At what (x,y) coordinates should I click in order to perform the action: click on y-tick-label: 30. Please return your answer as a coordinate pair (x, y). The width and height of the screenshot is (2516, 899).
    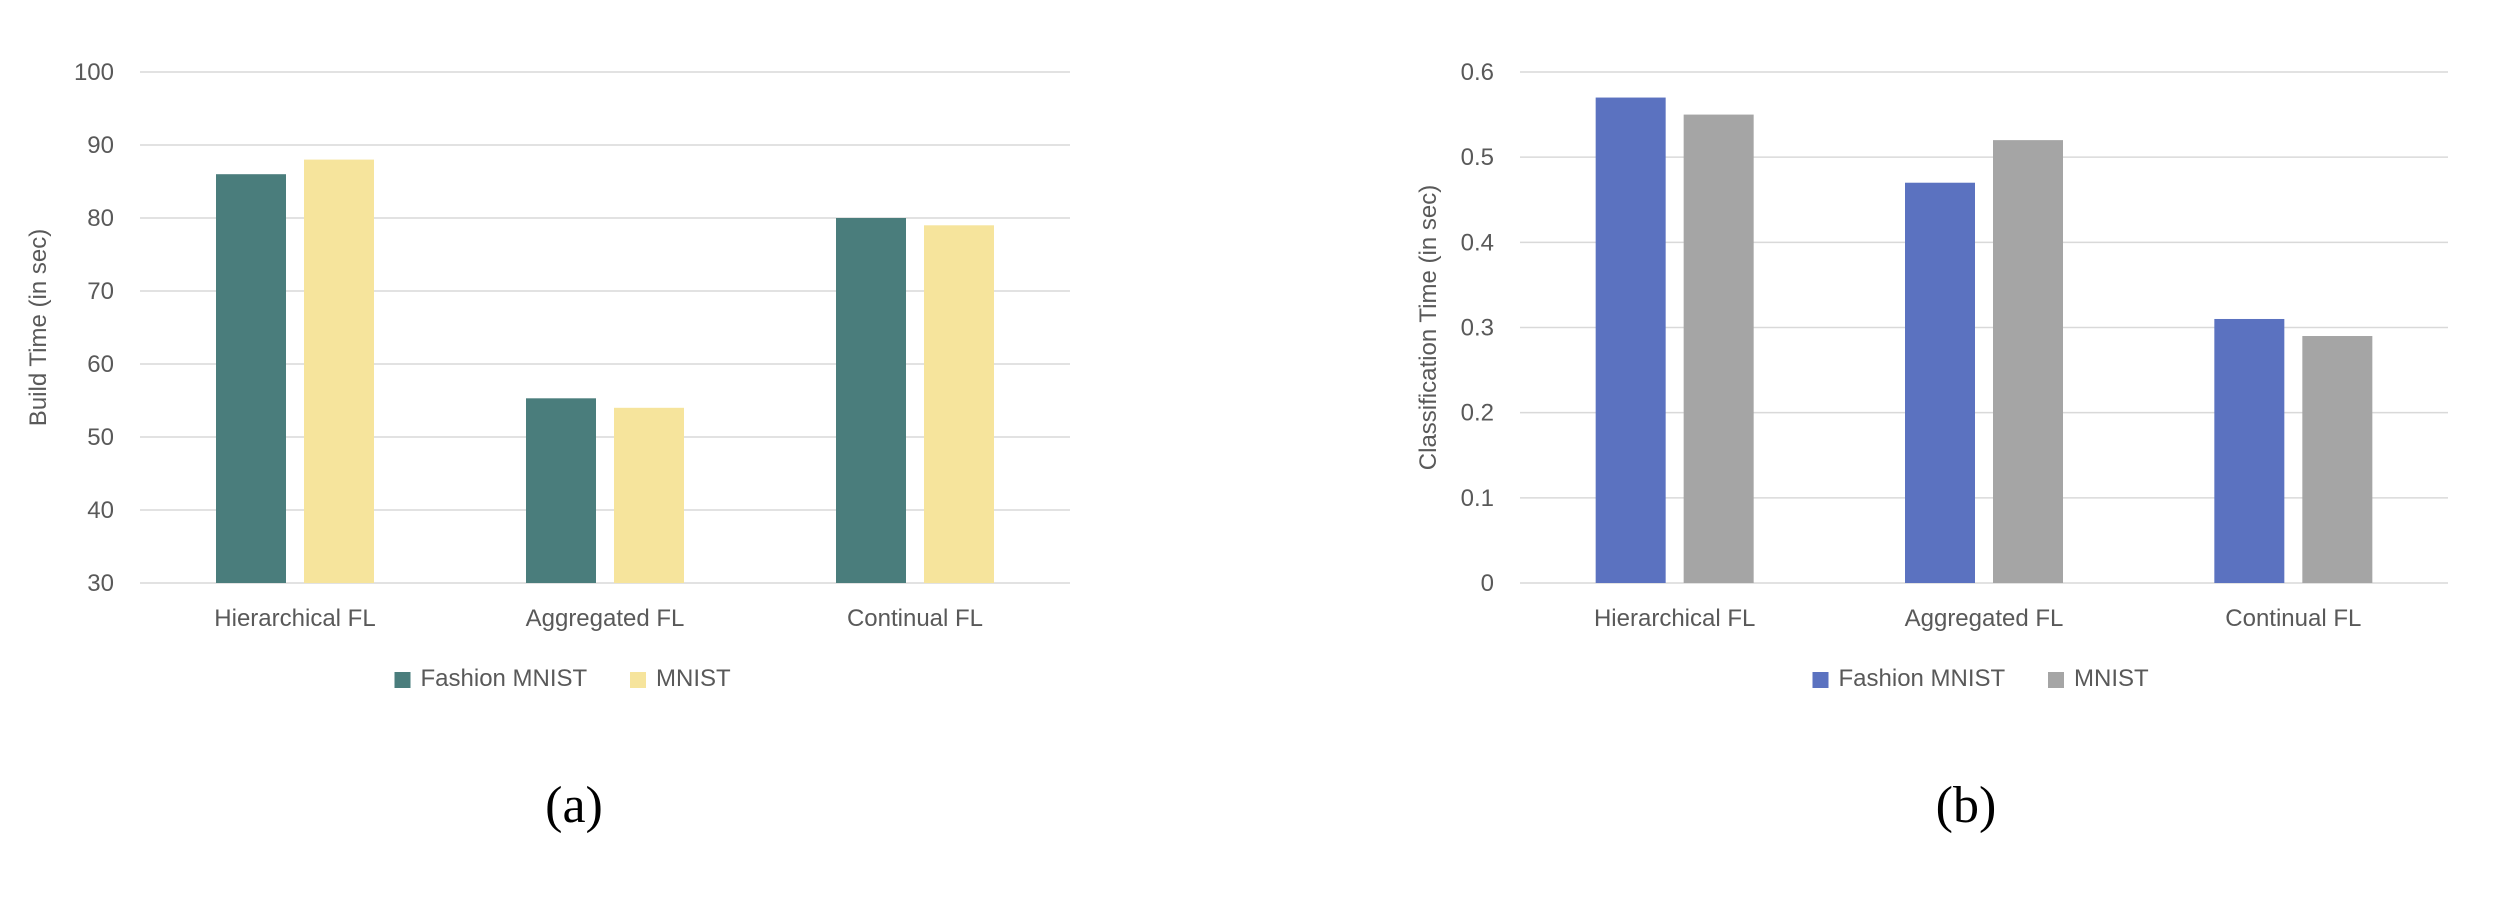
    Looking at the image, I should click on (100, 583).